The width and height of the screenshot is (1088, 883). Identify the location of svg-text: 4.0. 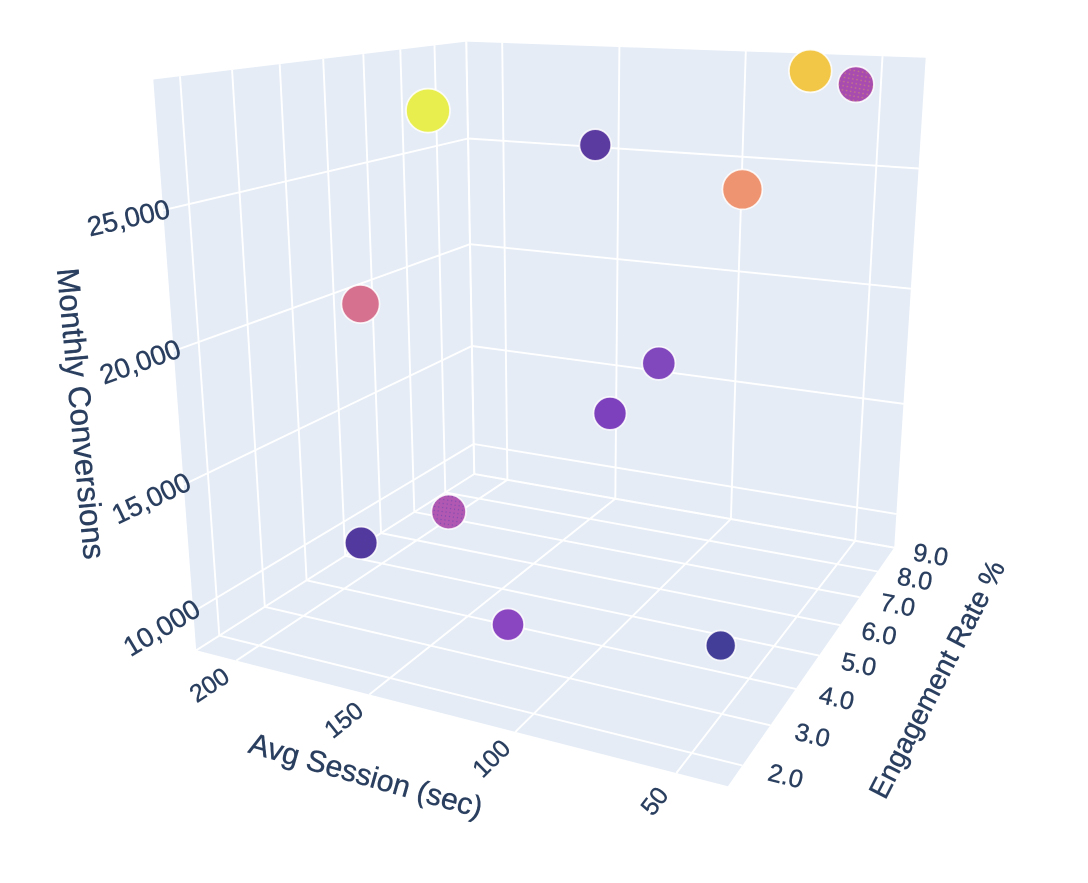
(836, 698).